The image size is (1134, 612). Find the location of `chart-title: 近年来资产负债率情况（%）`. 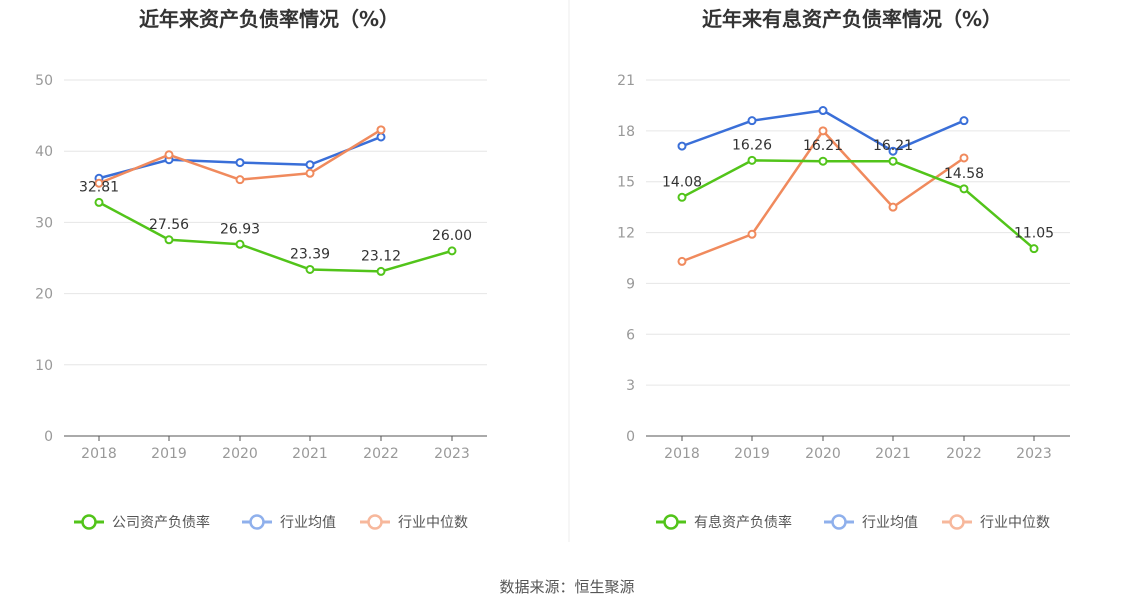

chart-title: 近年来资产负债率情况（%） is located at coordinates (269, 19).